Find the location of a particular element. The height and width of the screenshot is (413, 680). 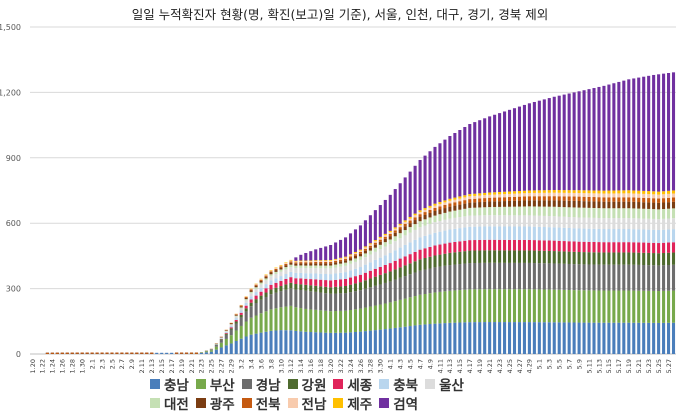

legend-item: 제주 is located at coordinates (352, 403).